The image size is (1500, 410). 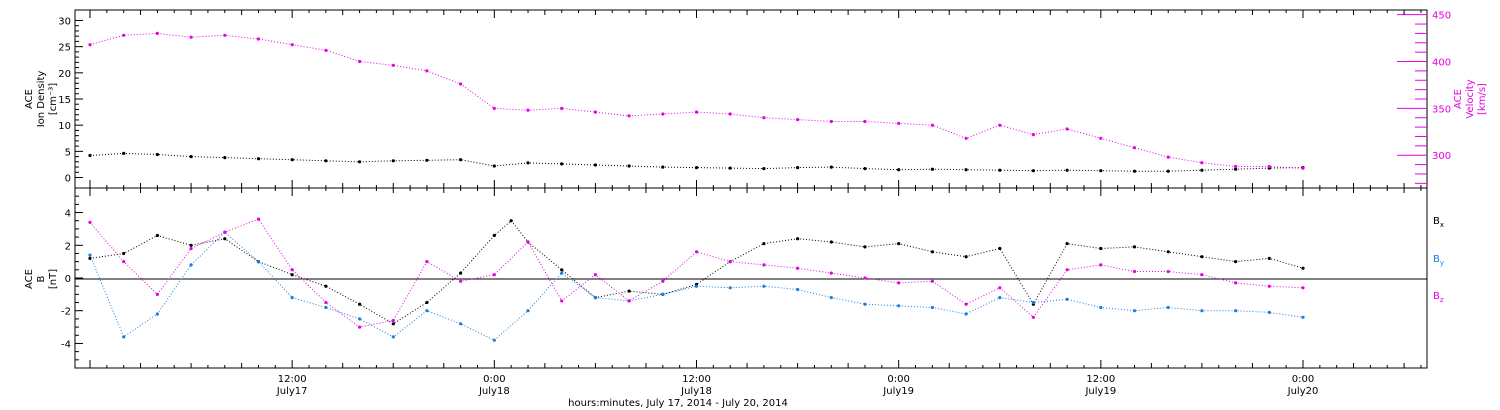 What do you see at coordinates (292, 391) in the screenshot?
I see `x-tick-date-label: July17` at bounding box center [292, 391].